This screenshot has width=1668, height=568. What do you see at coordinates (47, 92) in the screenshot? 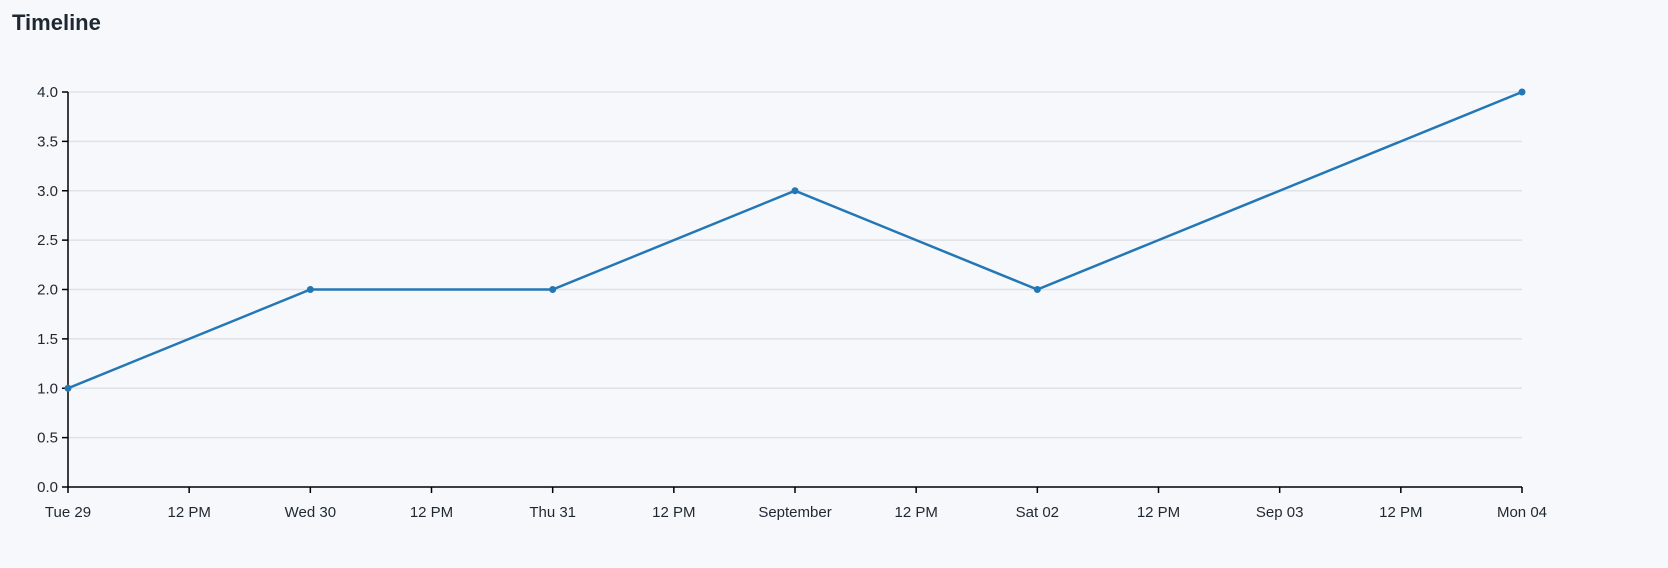
I see `y-tick-label: 4.0` at bounding box center [47, 92].